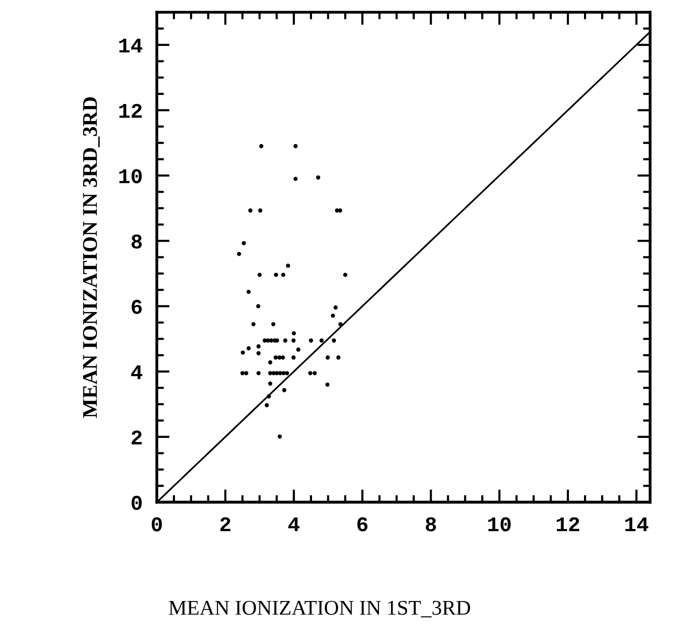 The image size is (673, 643). Describe the element at coordinates (157, 524) in the screenshot. I see `x-tick-label: 0` at that location.